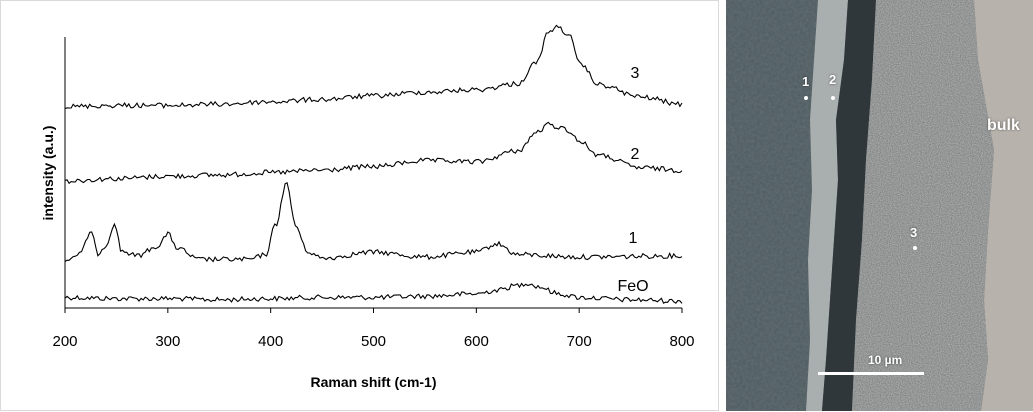 This screenshot has height=412, width=1033. Describe the element at coordinates (373, 382) in the screenshot. I see `x-axis-label: Raman shift (cm-1)` at that location.